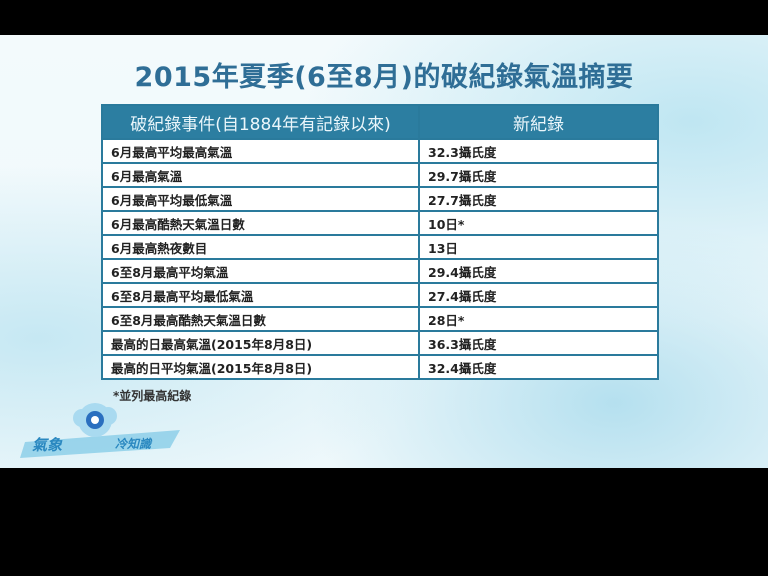 This screenshot has width=768, height=576. What do you see at coordinates (538, 199) in the screenshot?
I see `record-cell: 27.7攝氏度` at bounding box center [538, 199].